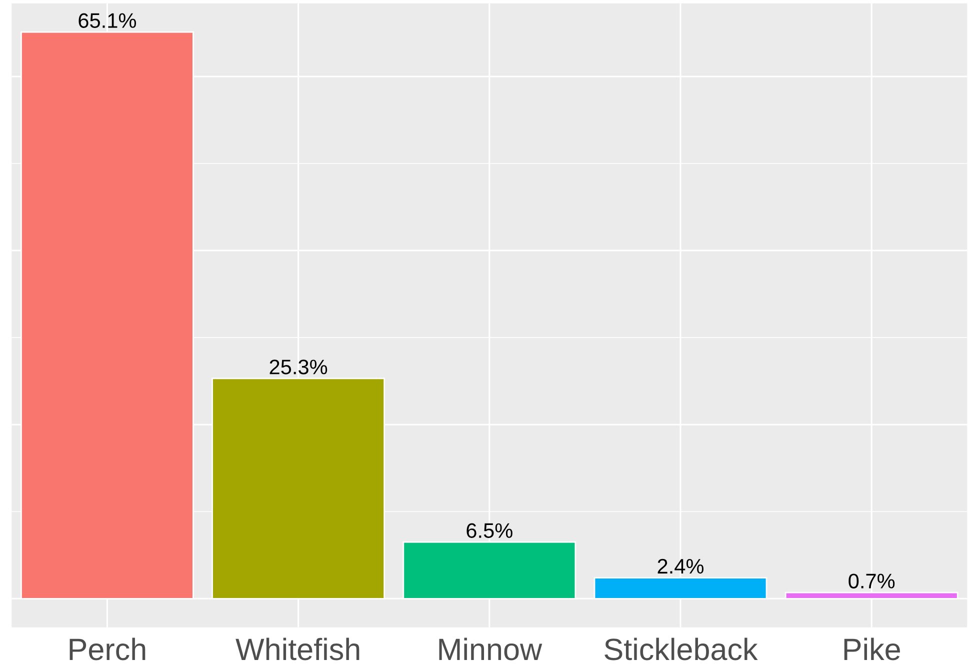 The width and height of the screenshot is (972, 671). What do you see at coordinates (490, 649) in the screenshot?
I see `x-tick-label: Minnow` at bounding box center [490, 649].